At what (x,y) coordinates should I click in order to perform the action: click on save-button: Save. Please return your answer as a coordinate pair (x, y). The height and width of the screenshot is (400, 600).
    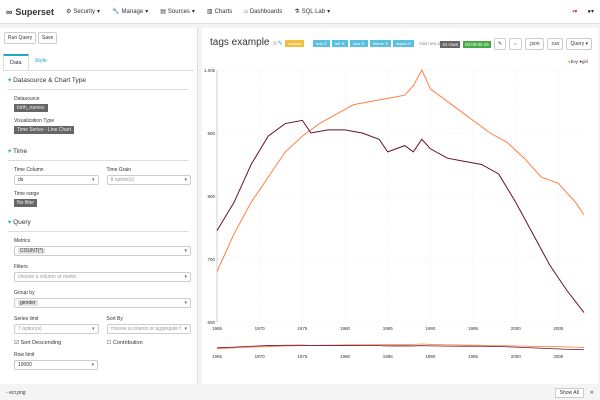
    Looking at the image, I should click on (47, 38).